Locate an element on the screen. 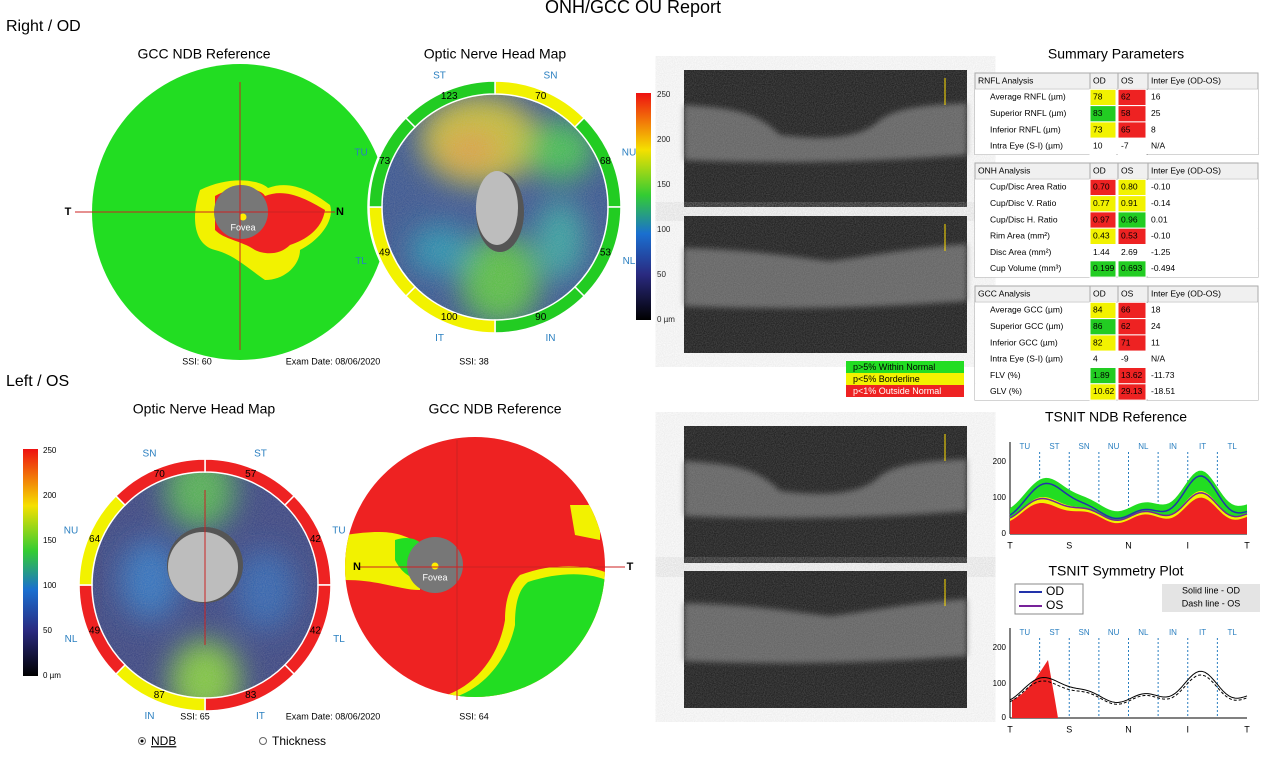 The image size is (1272, 774). cell-text: 65 is located at coordinates (1126, 129).